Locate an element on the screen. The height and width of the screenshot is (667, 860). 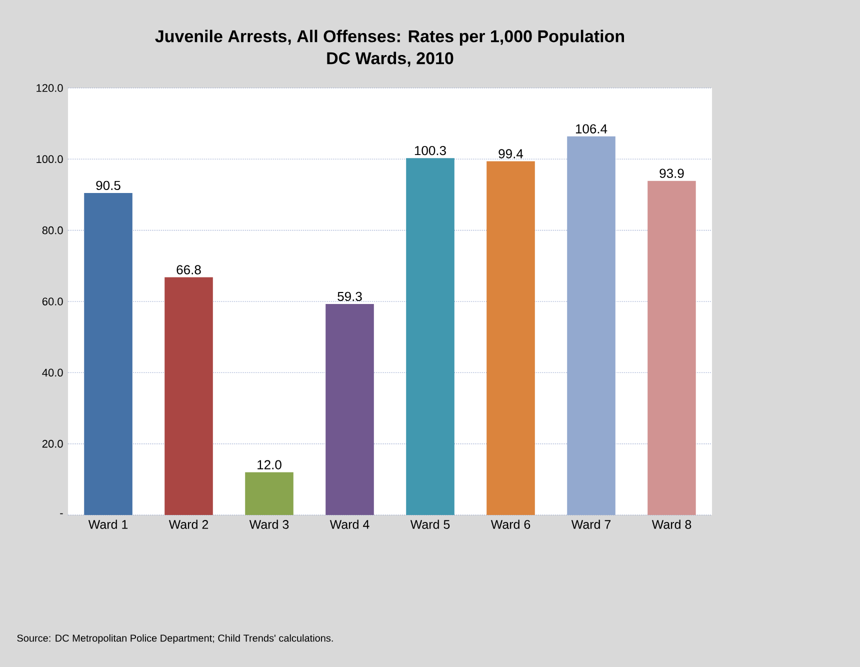
y-tick-label: 120.0 is located at coordinates (49, 88).